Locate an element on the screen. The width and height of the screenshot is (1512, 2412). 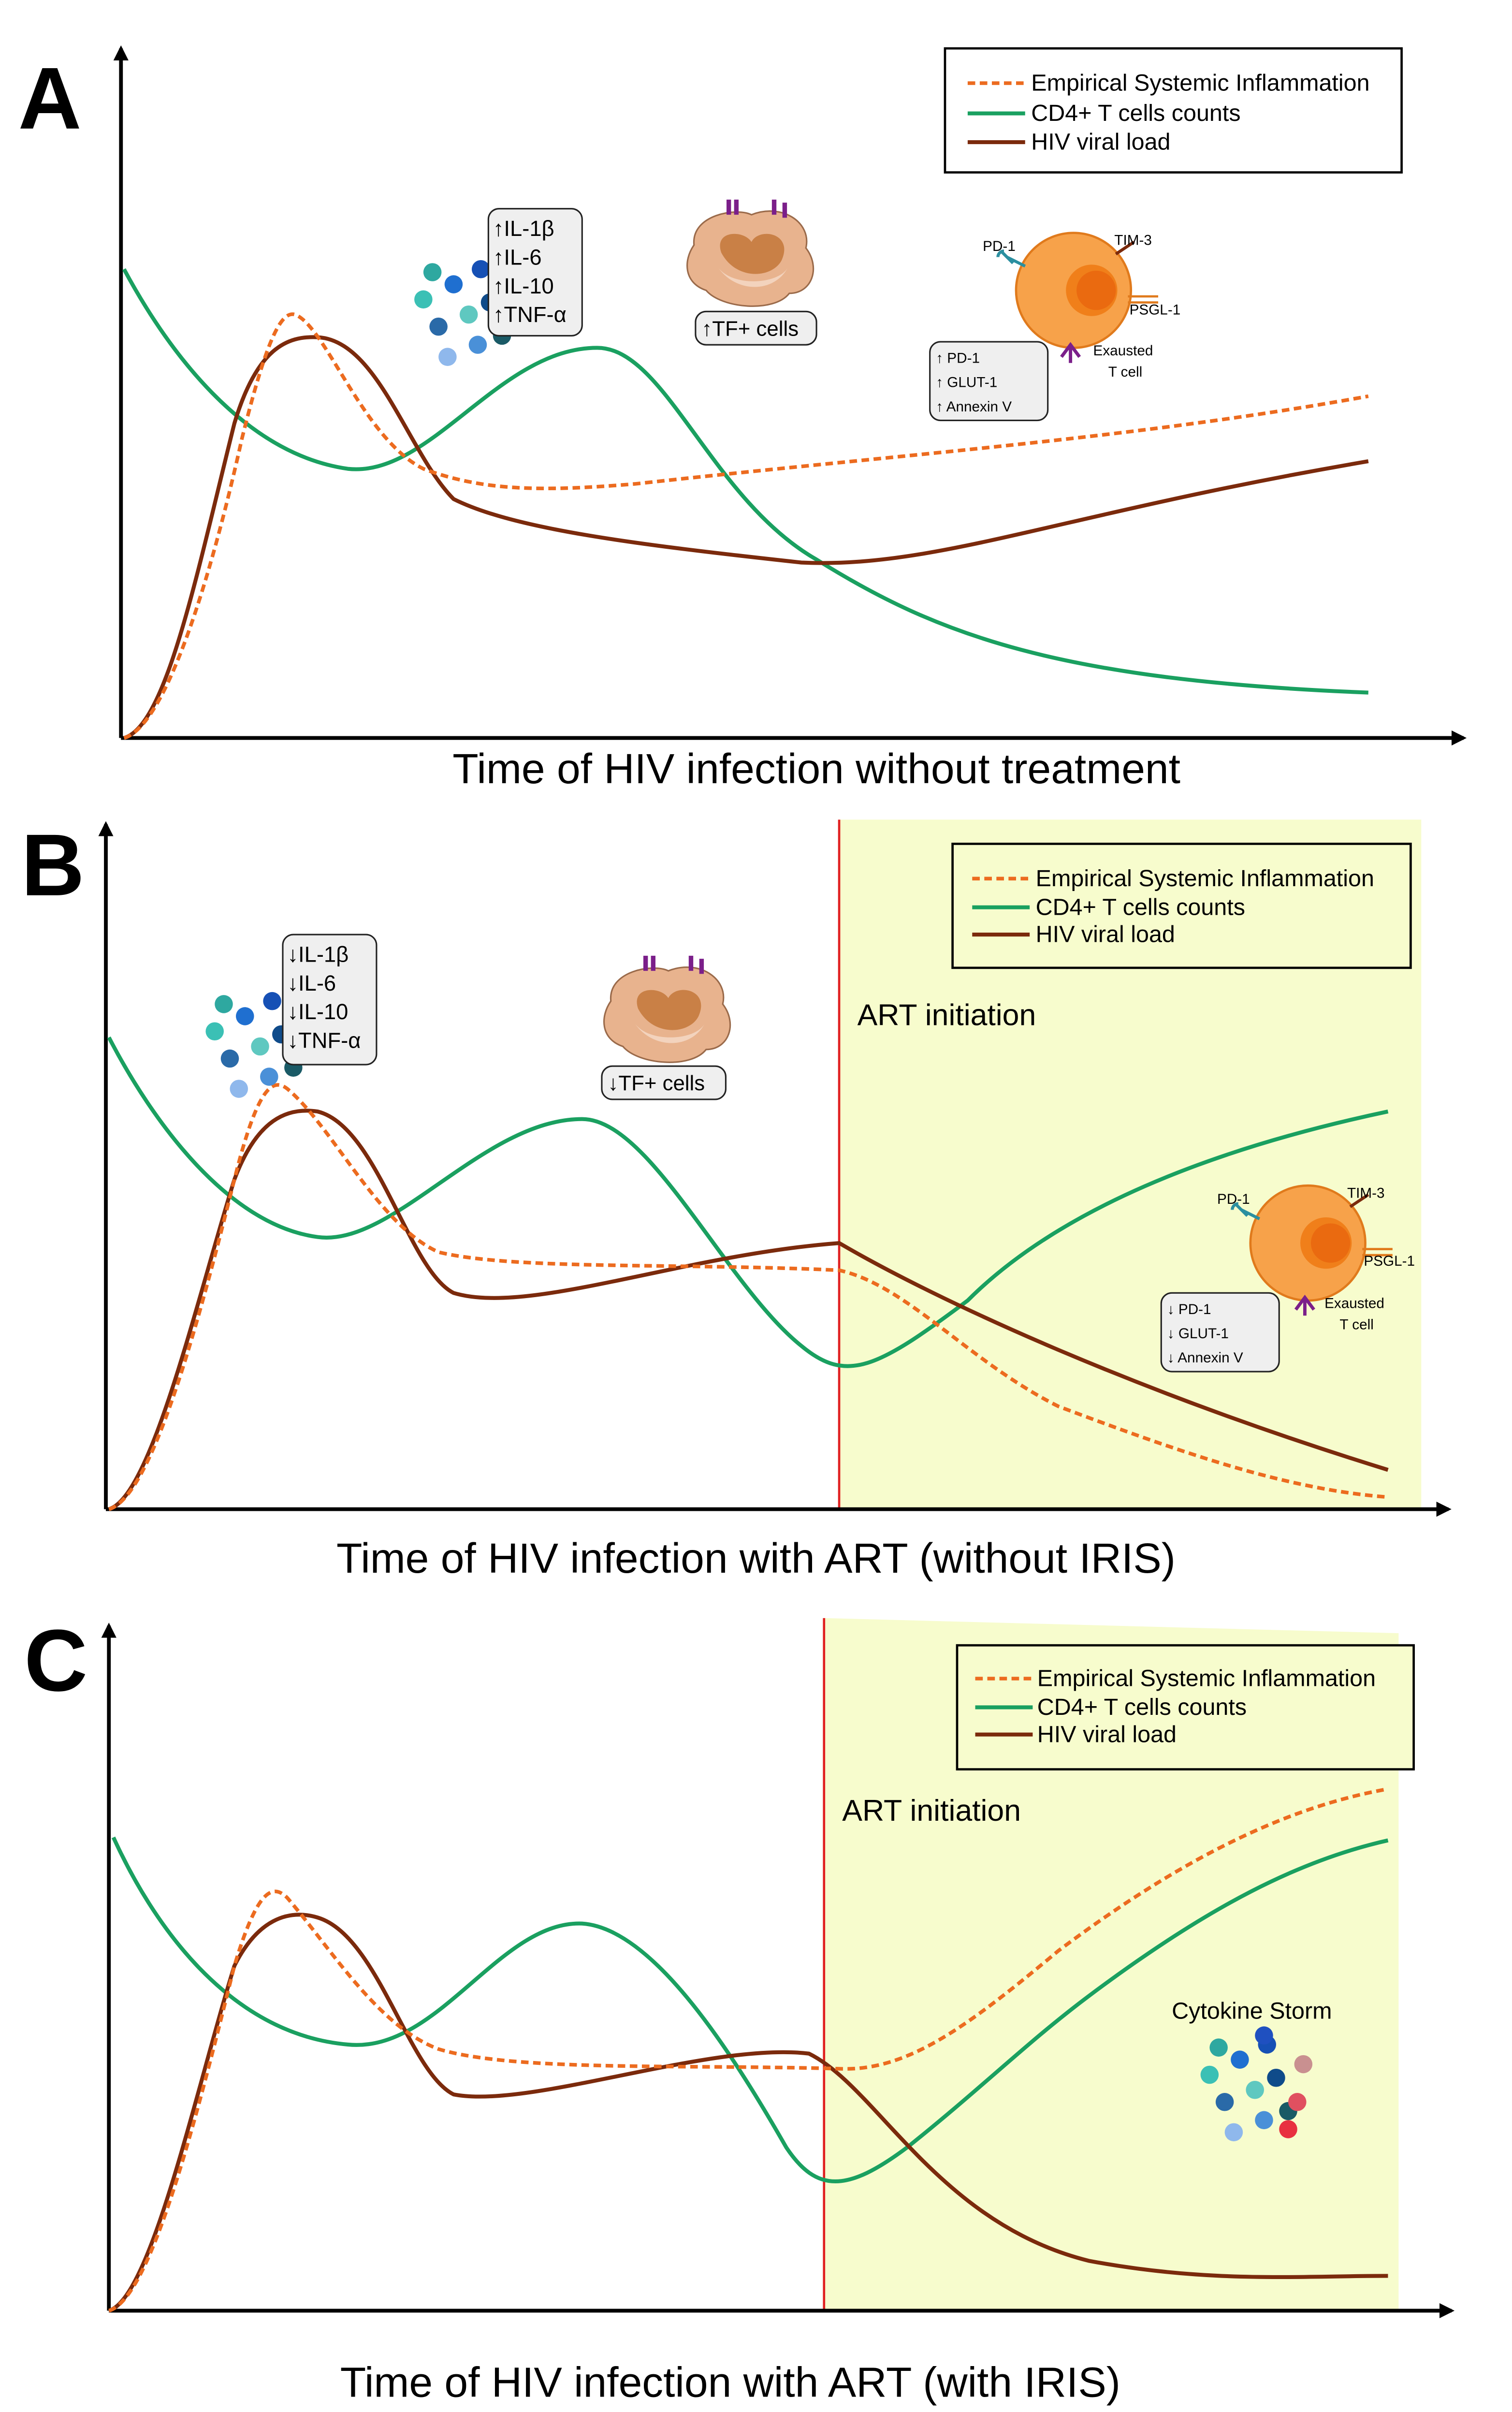
cytokine: ↓TNF-α is located at coordinates (324, 1040).